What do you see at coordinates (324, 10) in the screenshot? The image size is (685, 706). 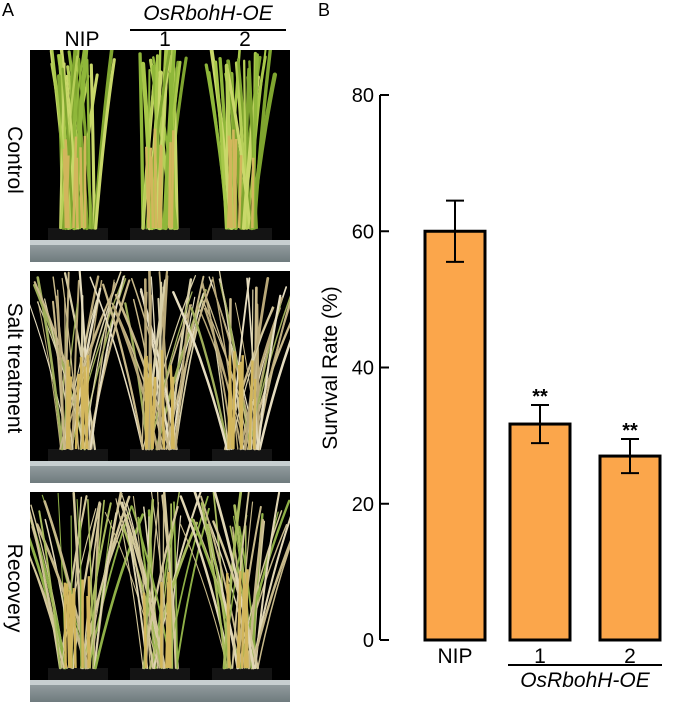 I see `panel-b-letter: B` at bounding box center [324, 10].